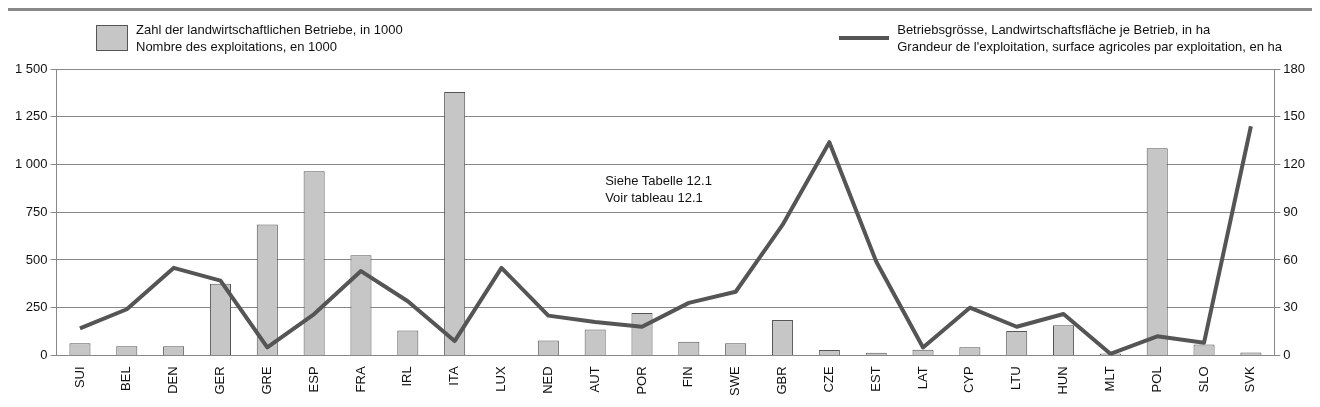 The image size is (1320, 407). I want to click on x-tick-label: HUN, so click(1063, 380).